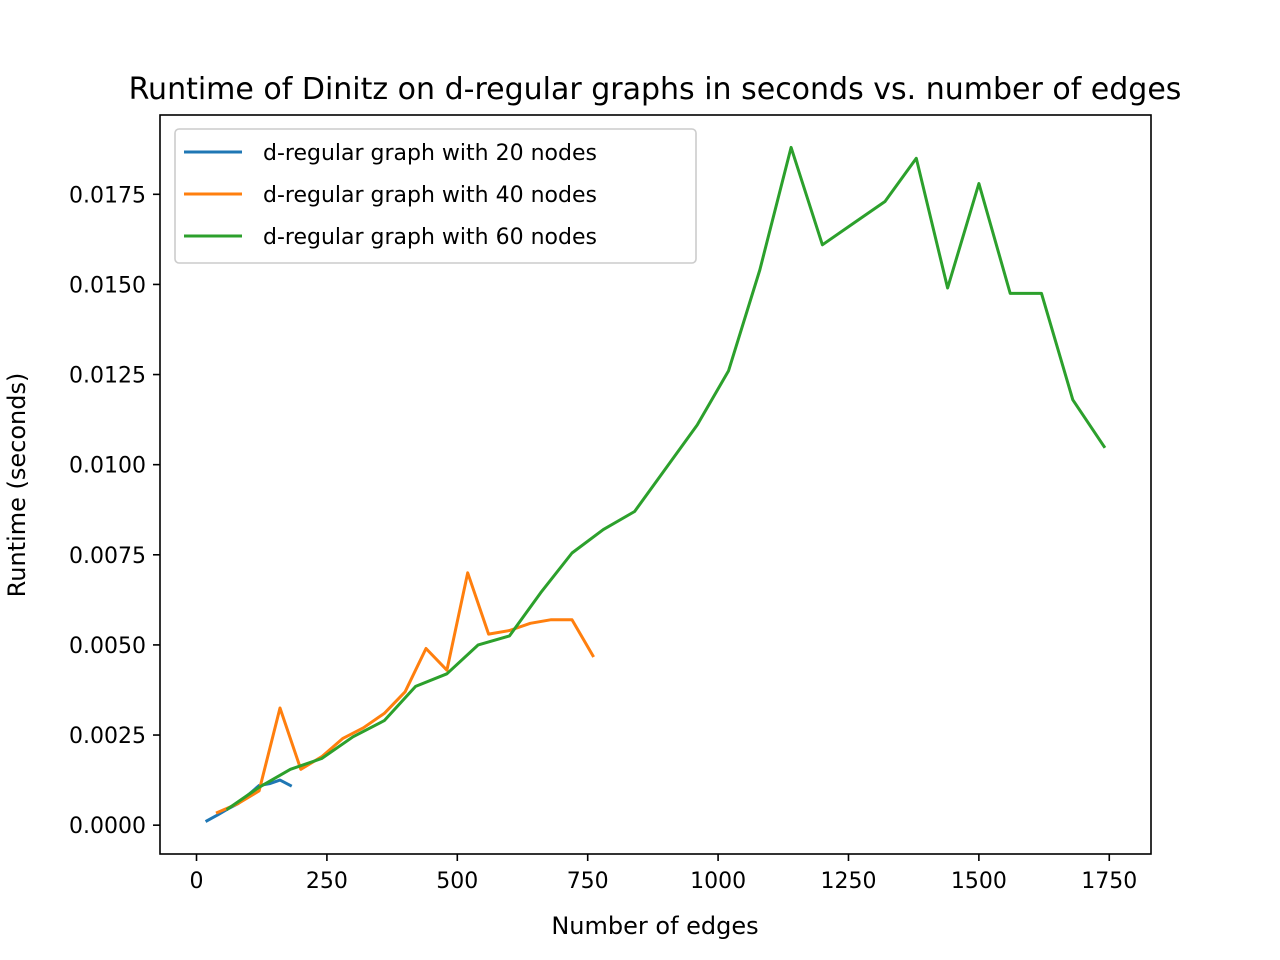 This screenshot has width=1280, height=960. I want to click on y-tick-label: 0.0025, so click(107, 736).